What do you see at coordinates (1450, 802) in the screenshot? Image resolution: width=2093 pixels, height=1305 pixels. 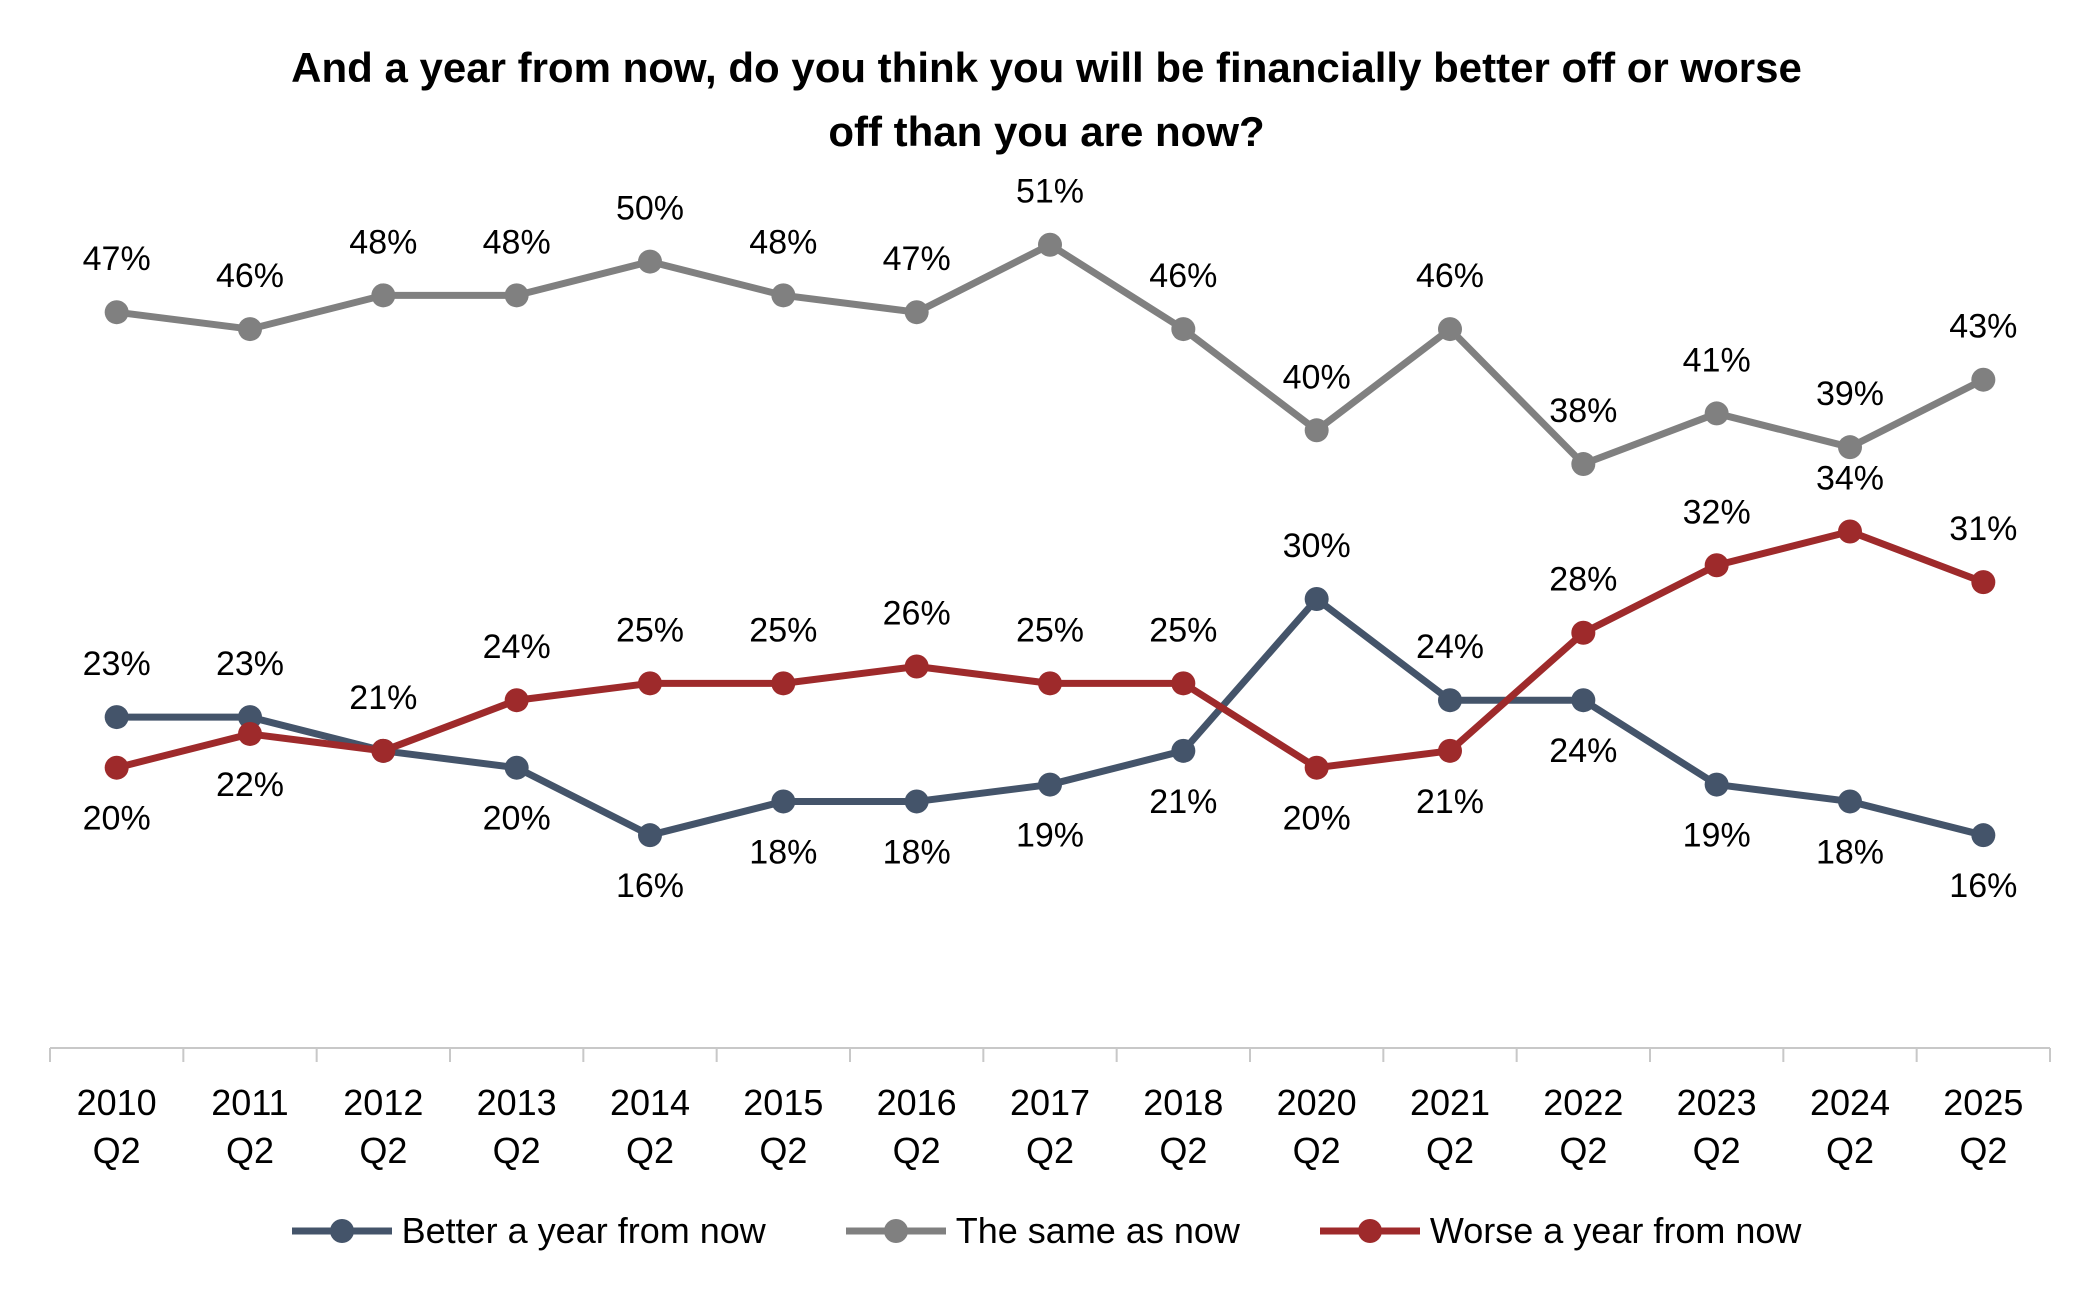 I see `data-label-2: 21%` at bounding box center [1450, 802].